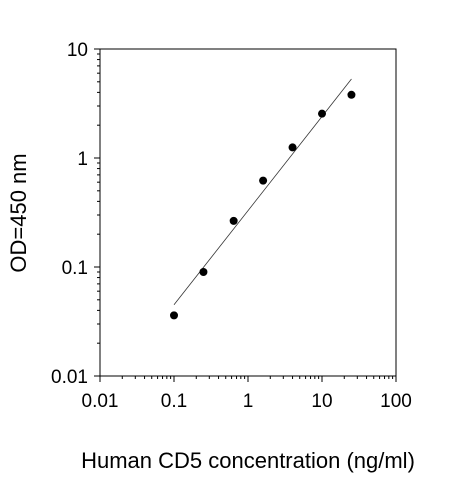  Describe the element at coordinates (69, 377) in the screenshot. I see `y-tick-label: 0.01` at that location.